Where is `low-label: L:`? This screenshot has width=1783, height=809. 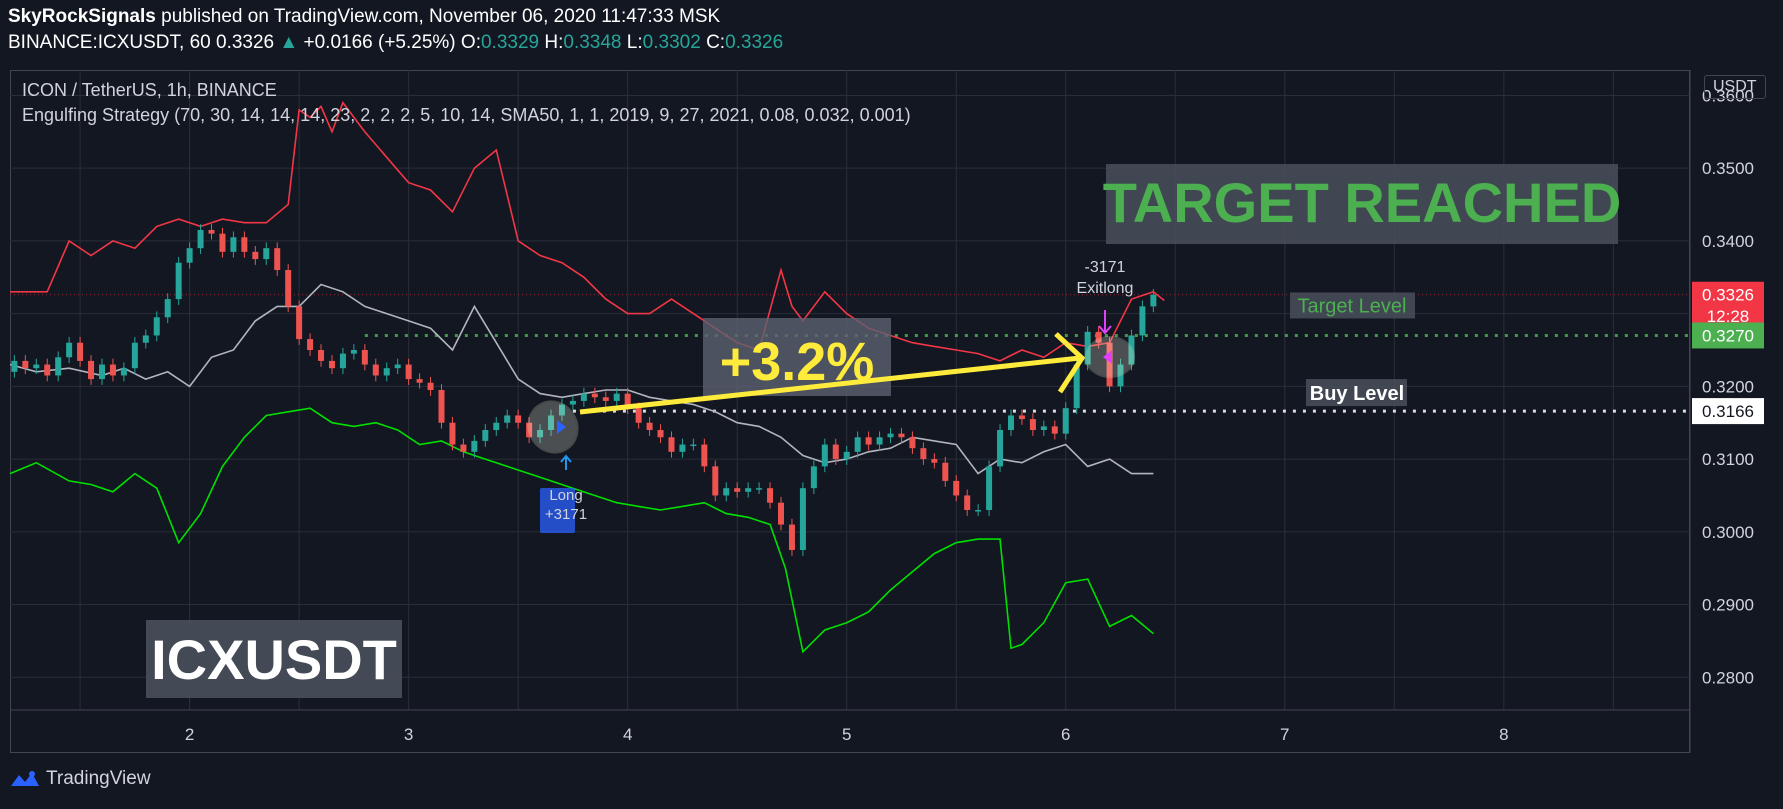 low-label: L: is located at coordinates (634, 42).